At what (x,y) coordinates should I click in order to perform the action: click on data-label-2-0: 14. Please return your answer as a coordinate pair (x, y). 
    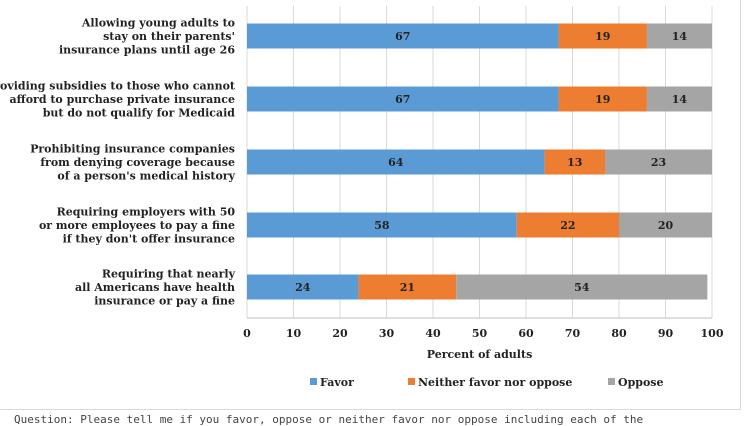
    Looking at the image, I should click on (680, 36).